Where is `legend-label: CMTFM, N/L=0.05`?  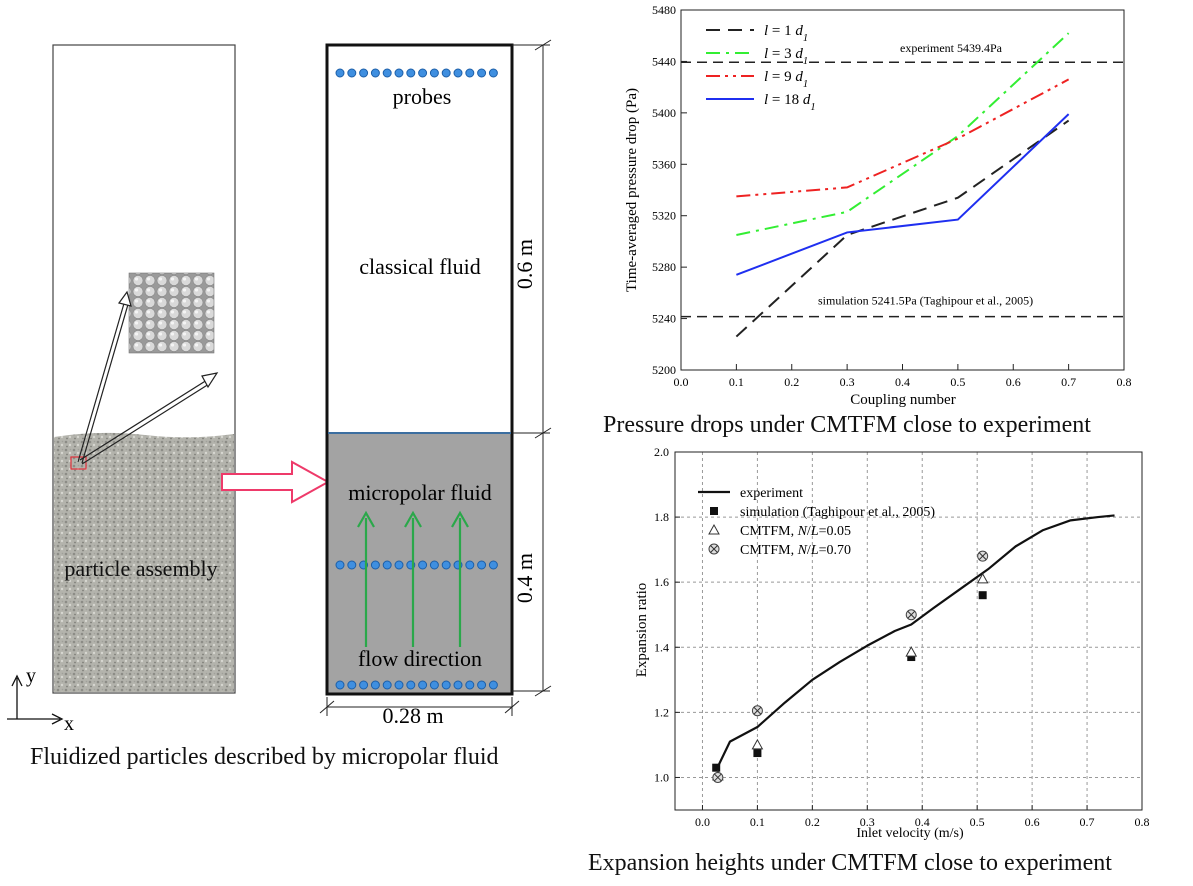
legend-label: CMTFM, N/L=0.05 is located at coordinates (795, 531).